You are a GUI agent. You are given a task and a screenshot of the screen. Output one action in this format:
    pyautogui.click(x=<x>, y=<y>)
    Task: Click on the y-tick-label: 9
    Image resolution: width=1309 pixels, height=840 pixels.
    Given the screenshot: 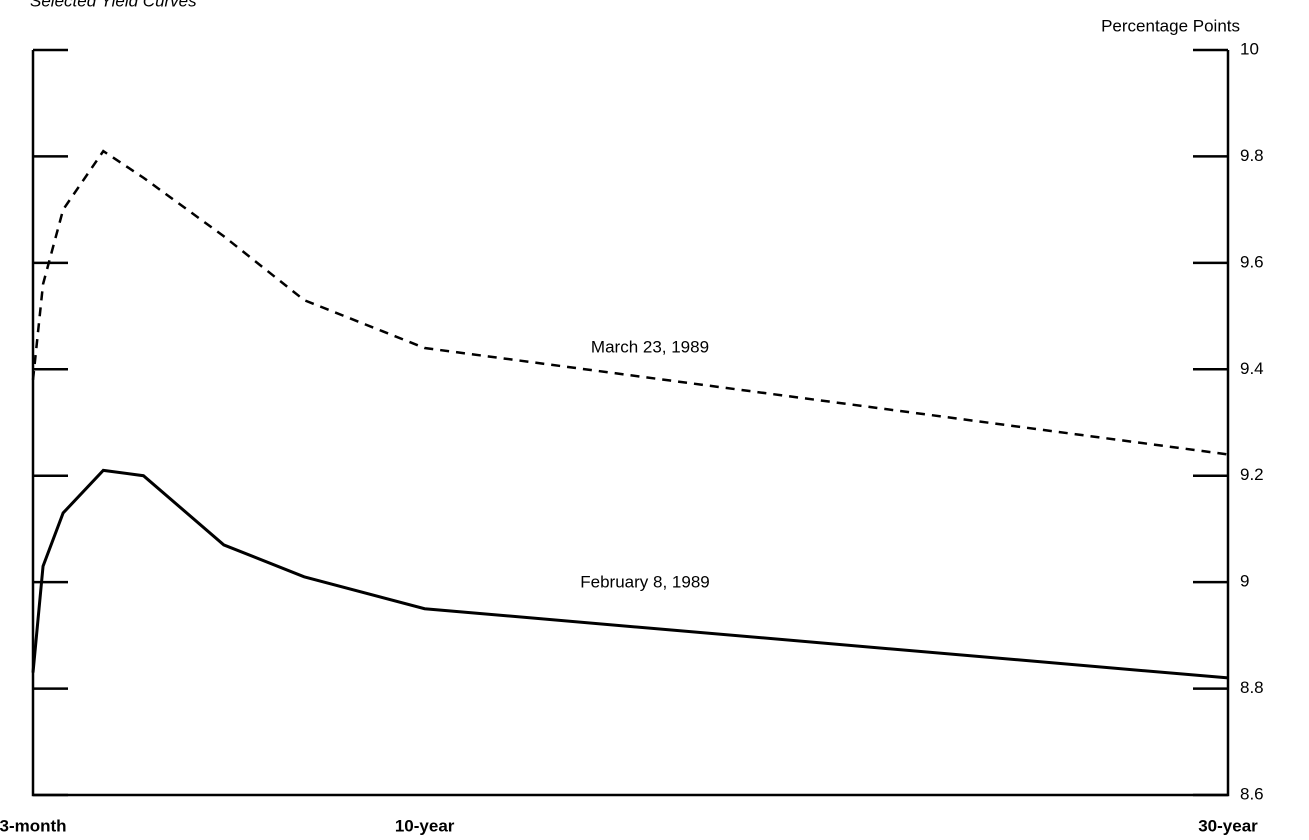 What is the action you would take?
    pyautogui.click(x=1244, y=581)
    